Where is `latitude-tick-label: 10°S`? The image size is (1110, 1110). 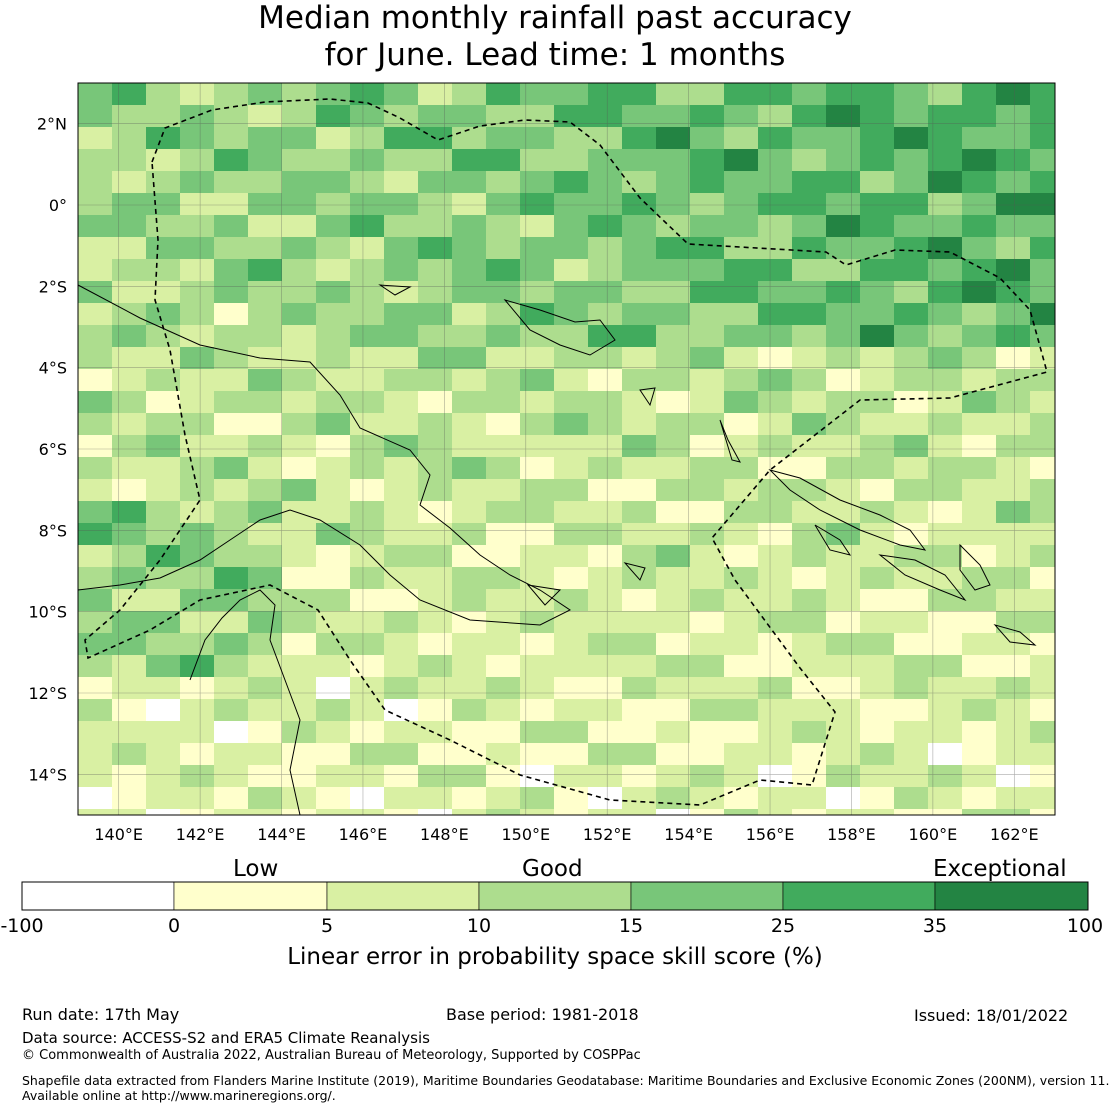 latitude-tick-label: 10°S is located at coordinates (47, 612).